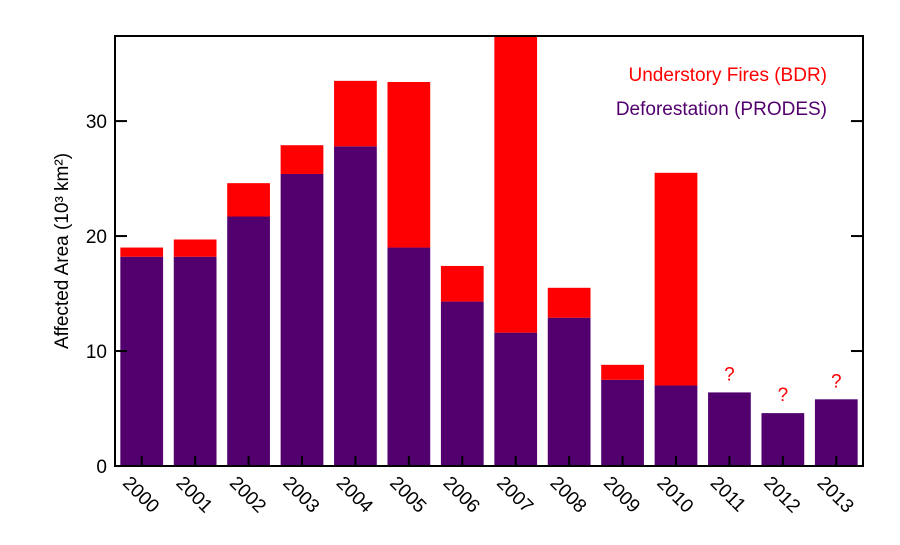 The image size is (900, 545). I want to click on x-tick-label: 2002, so click(247, 495).